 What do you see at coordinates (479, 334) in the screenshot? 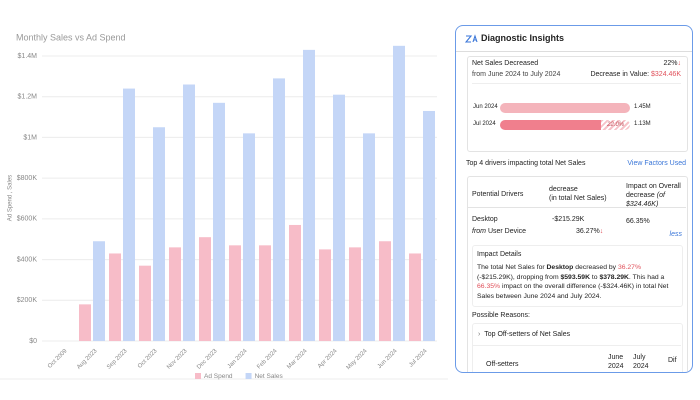
I see `chevron: ›` at bounding box center [479, 334].